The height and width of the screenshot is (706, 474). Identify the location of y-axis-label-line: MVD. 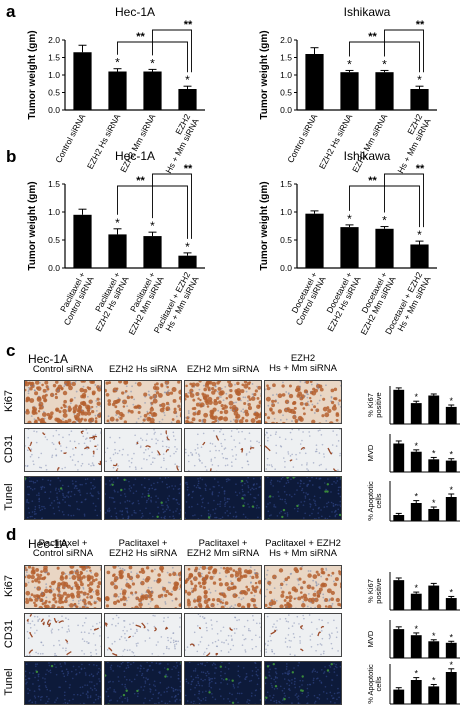
(370, 452).